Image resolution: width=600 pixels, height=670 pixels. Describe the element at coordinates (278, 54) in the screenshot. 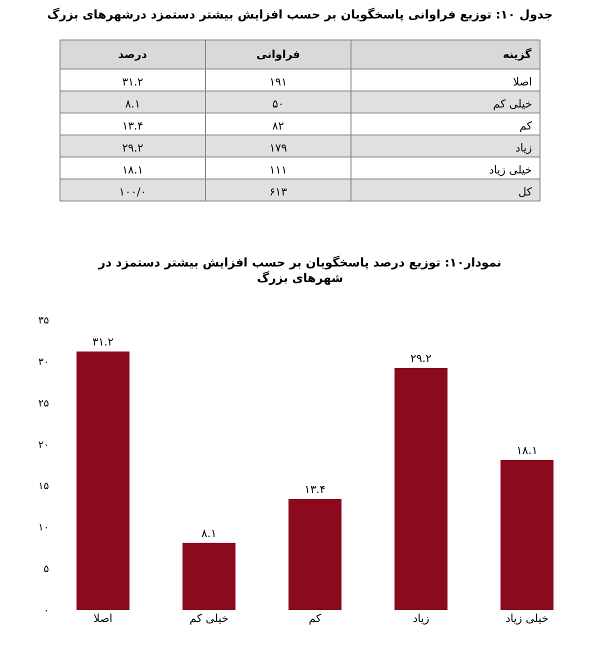

I see `text: فراوانی` at that location.